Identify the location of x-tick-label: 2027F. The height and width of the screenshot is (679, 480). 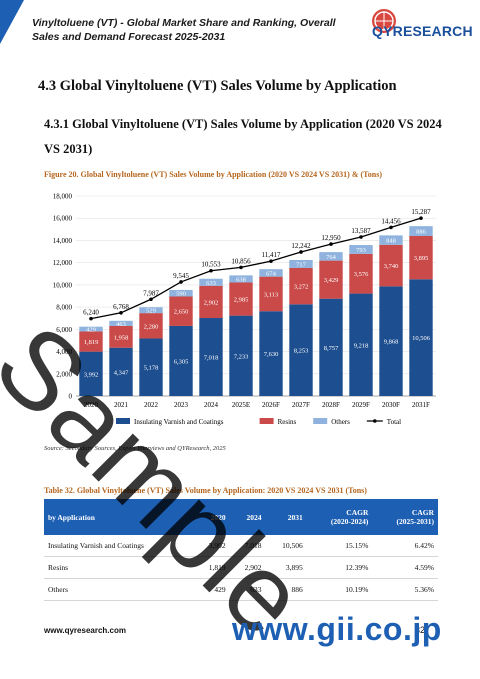
(301, 405).